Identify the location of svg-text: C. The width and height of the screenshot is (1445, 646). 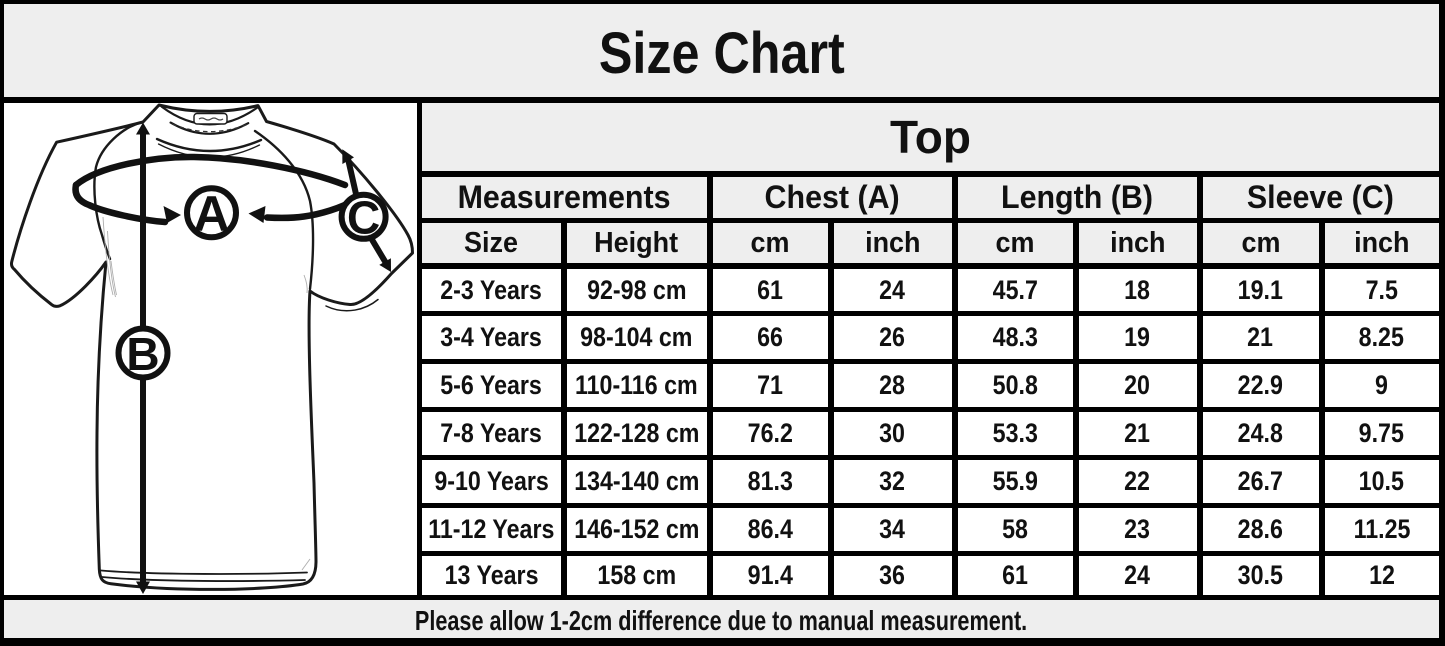
(363, 217).